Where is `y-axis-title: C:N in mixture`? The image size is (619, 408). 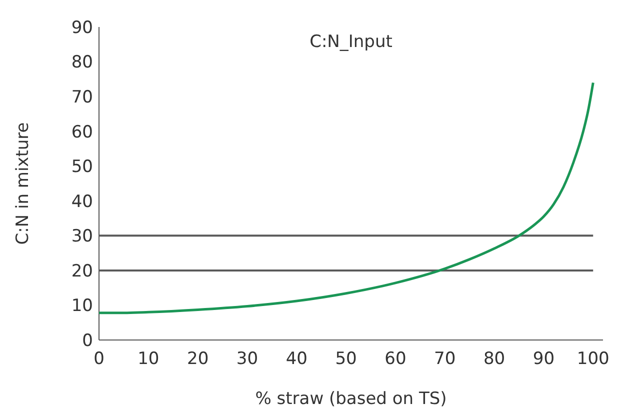
y-axis-title: C:N in mixture is located at coordinates (23, 183).